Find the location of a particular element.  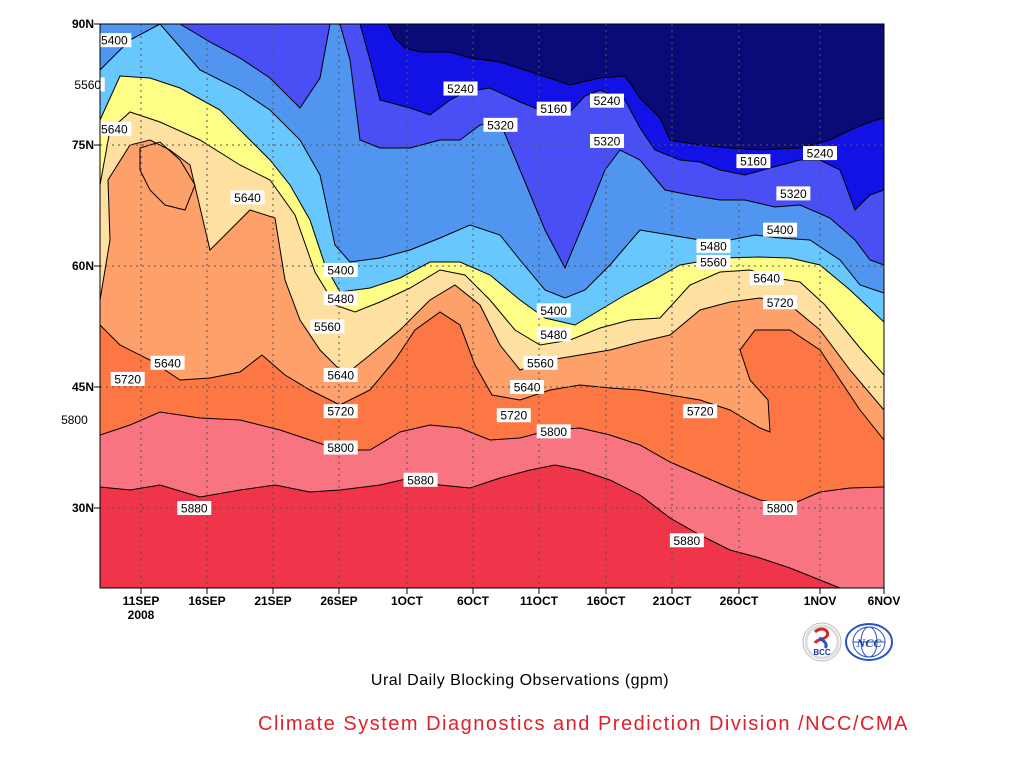

contour-label: 5160 is located at coordinates (753, 161).